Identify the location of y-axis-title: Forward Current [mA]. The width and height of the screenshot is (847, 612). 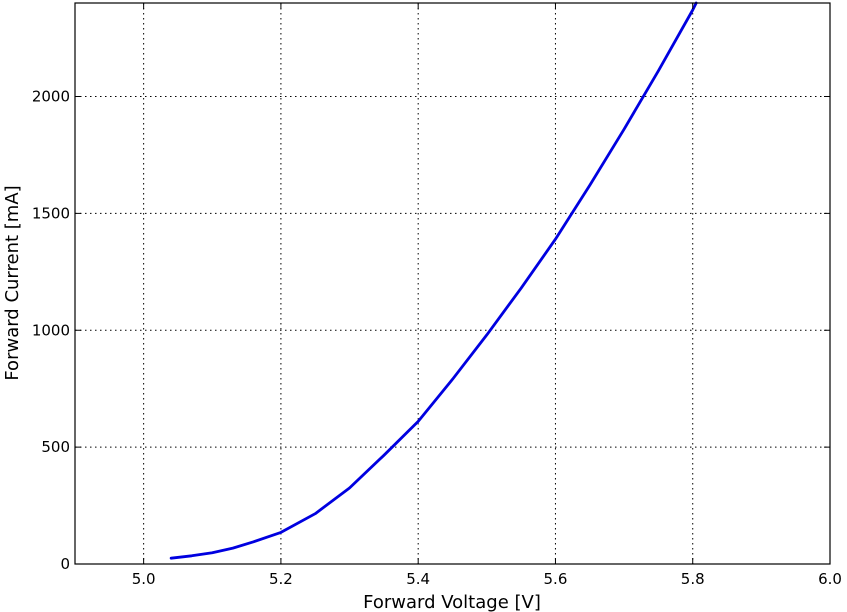
(12, 282).